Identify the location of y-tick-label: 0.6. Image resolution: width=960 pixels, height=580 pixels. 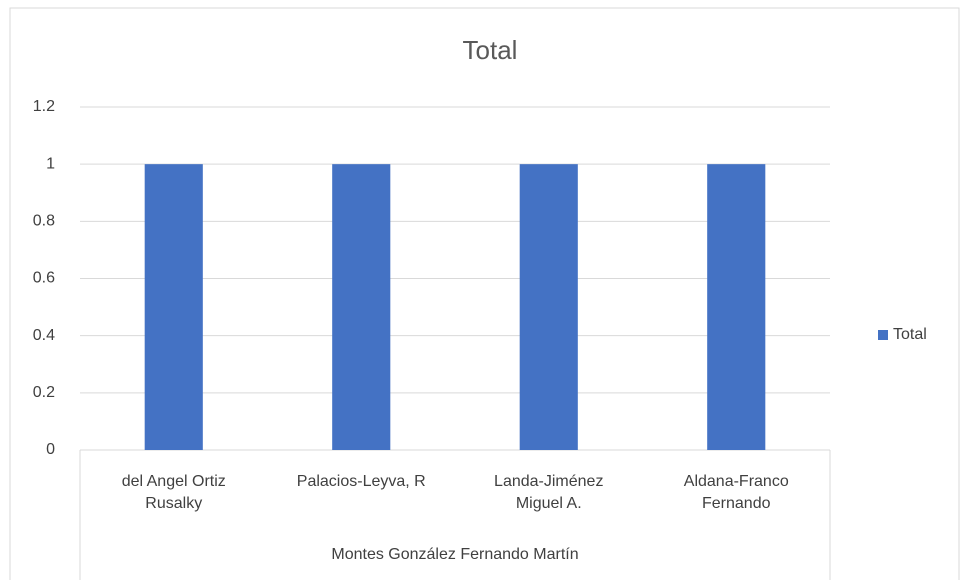
(44, 278).